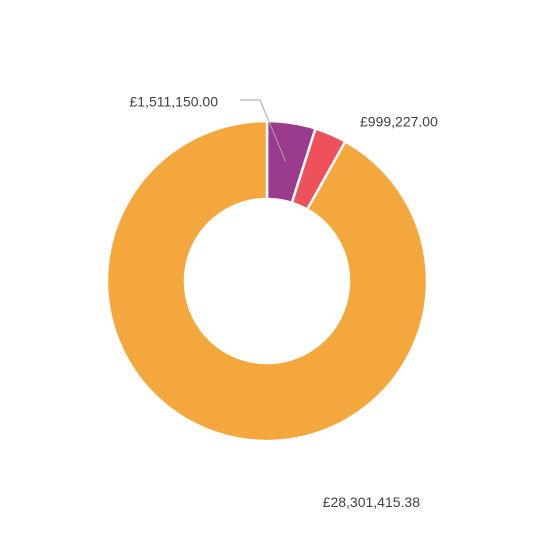 The image size is (550, 550). What do you see at coordinates (263, 130) in the screenshot?
I see `leader-line` at bounding box center [263, 130].